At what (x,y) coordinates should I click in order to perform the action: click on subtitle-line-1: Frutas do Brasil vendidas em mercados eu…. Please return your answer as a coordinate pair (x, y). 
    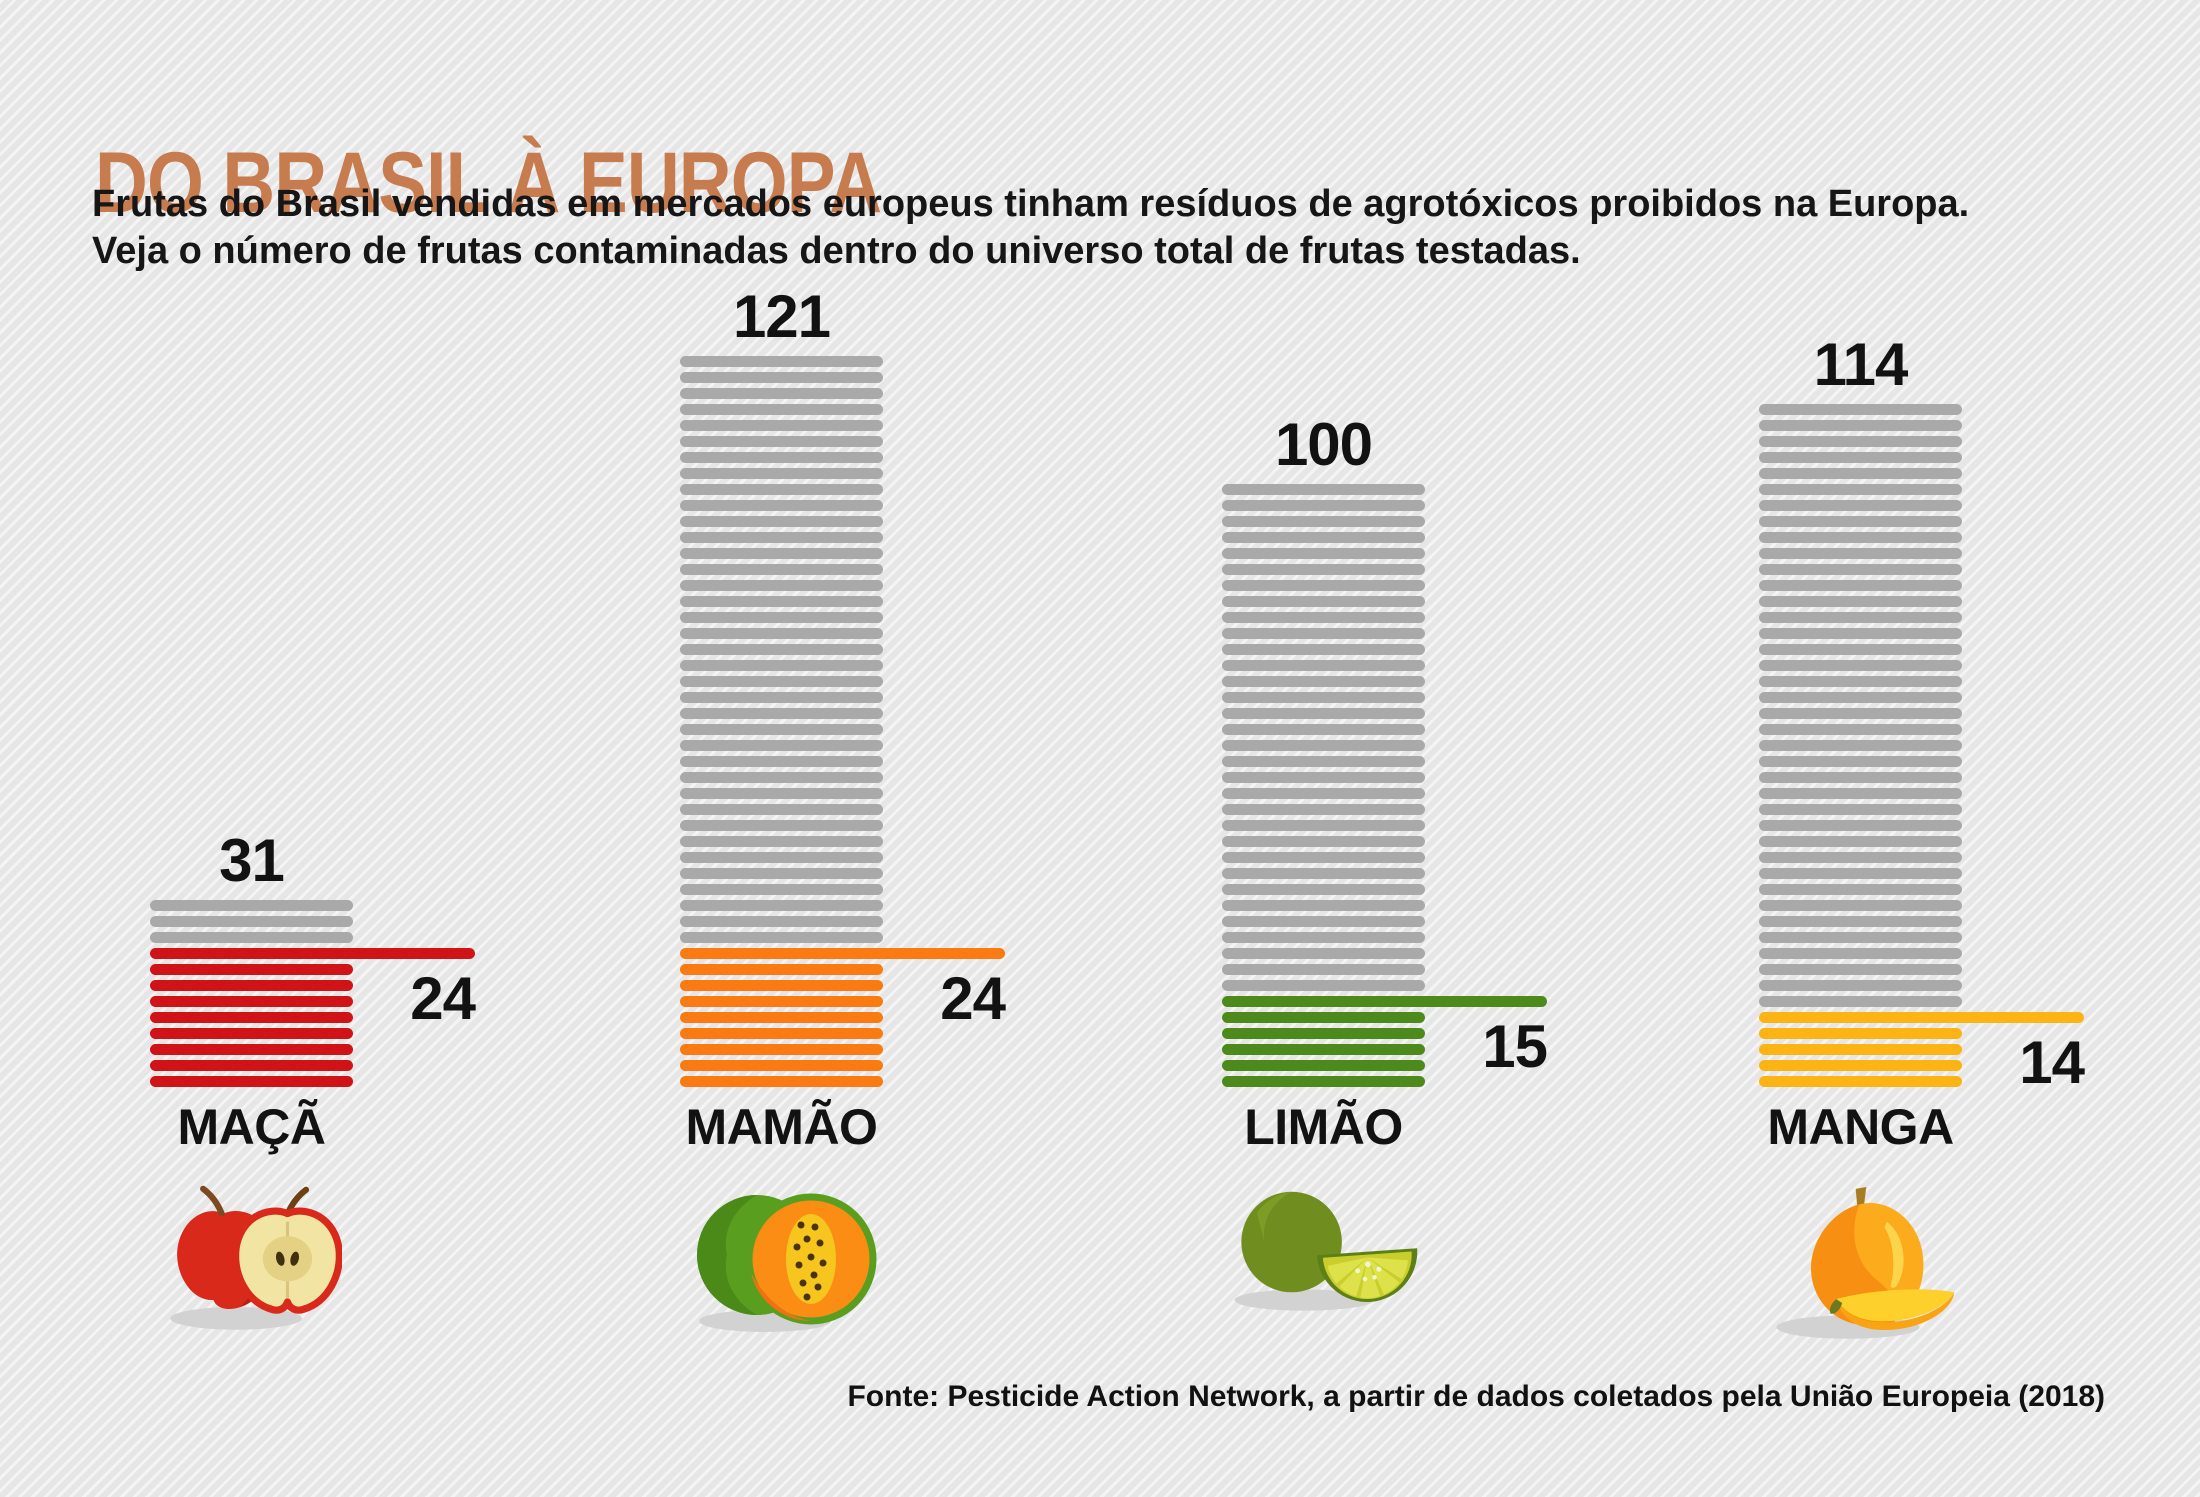
    Looking at the image, I should click on (1031, 204).